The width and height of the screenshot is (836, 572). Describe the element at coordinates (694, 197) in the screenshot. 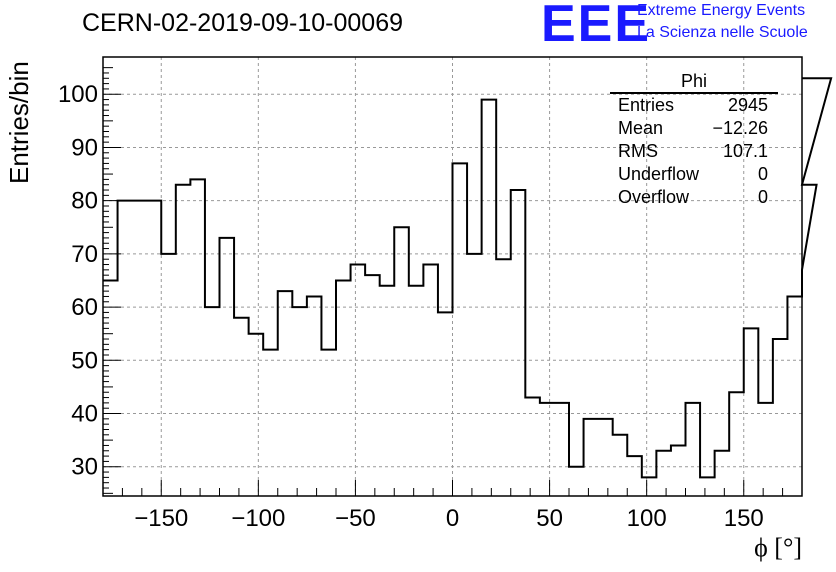

I see `stats-row-overflow: Overflow 0` at that location.